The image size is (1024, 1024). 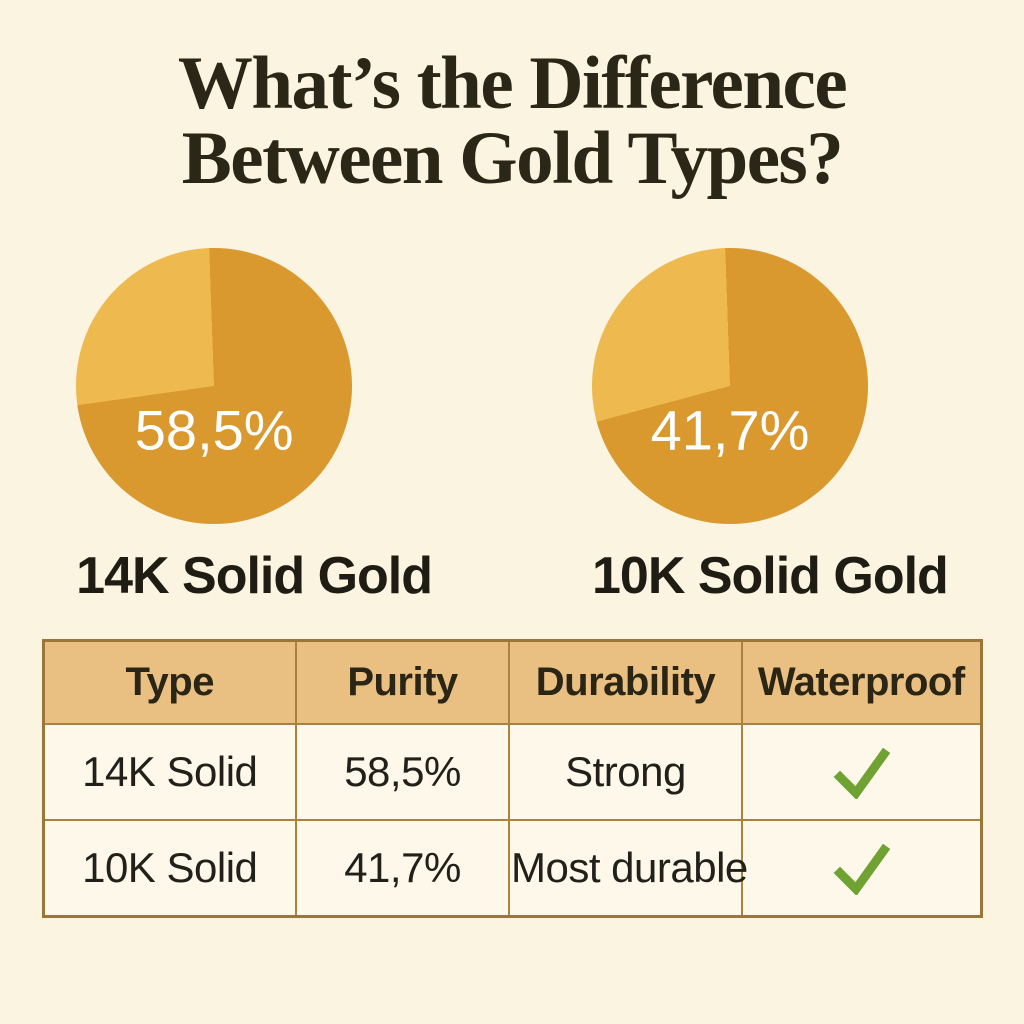 I want to click on cell-type-10k: 10K Solid, so click(x=169, y=868).